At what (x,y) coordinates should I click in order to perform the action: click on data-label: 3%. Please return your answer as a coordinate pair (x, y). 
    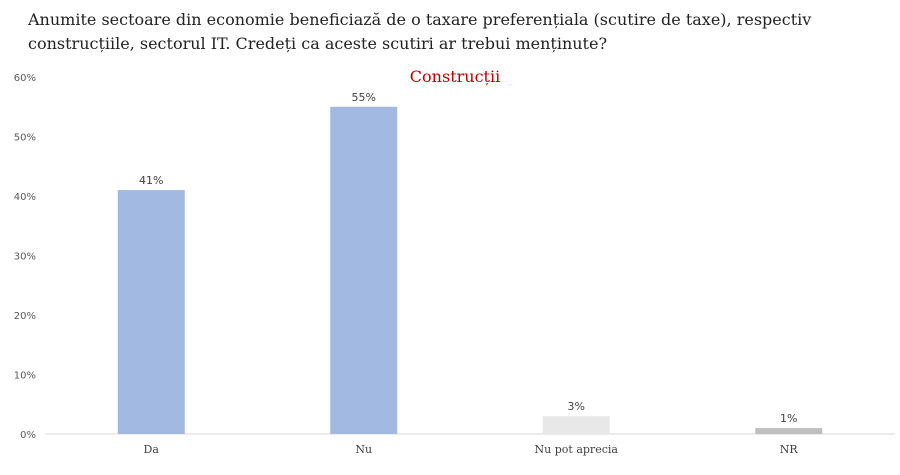
    Looking at the image, I should click on (576, 406).